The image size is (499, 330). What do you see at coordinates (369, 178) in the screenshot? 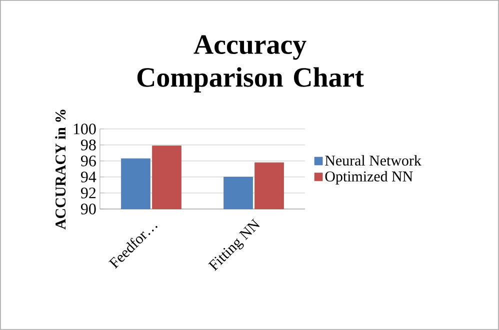
I see `legend-label: Optimized NN` at bounding box center [369, 178].